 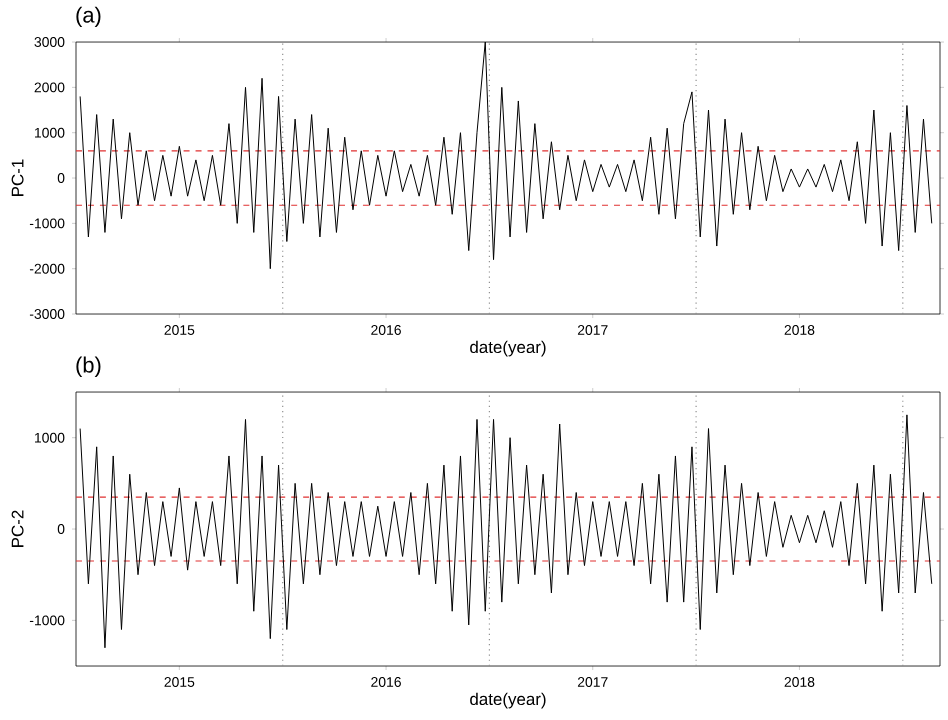 What do you see at coordinates (17, 528) in the screenshot?
I see `y-axis-title: PC-2` at bounding box center [17, 528].